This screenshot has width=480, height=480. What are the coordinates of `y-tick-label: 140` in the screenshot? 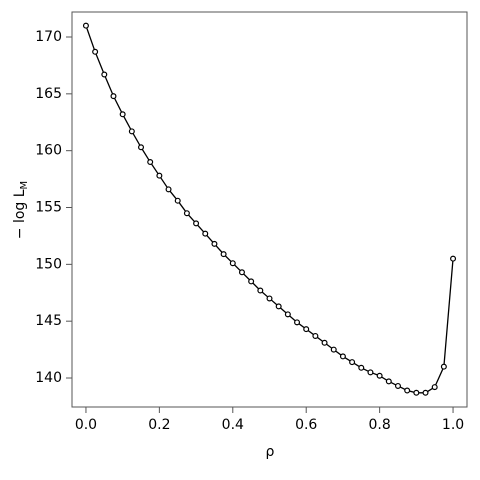 It's located at (48, 378).